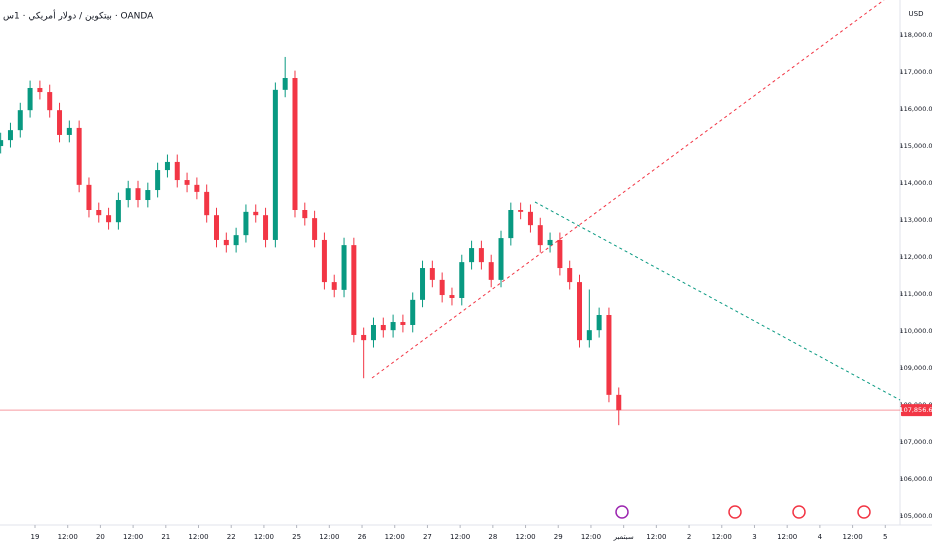  I want to click on y-tick-label: 110,000.0, so click(915, 331).